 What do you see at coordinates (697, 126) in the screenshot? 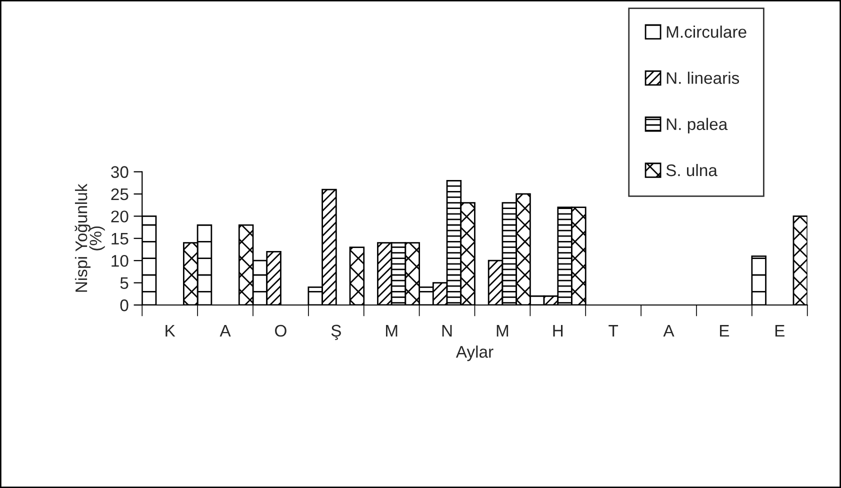
I see `legend-label: N. palea` at bounding box center [697, 126].